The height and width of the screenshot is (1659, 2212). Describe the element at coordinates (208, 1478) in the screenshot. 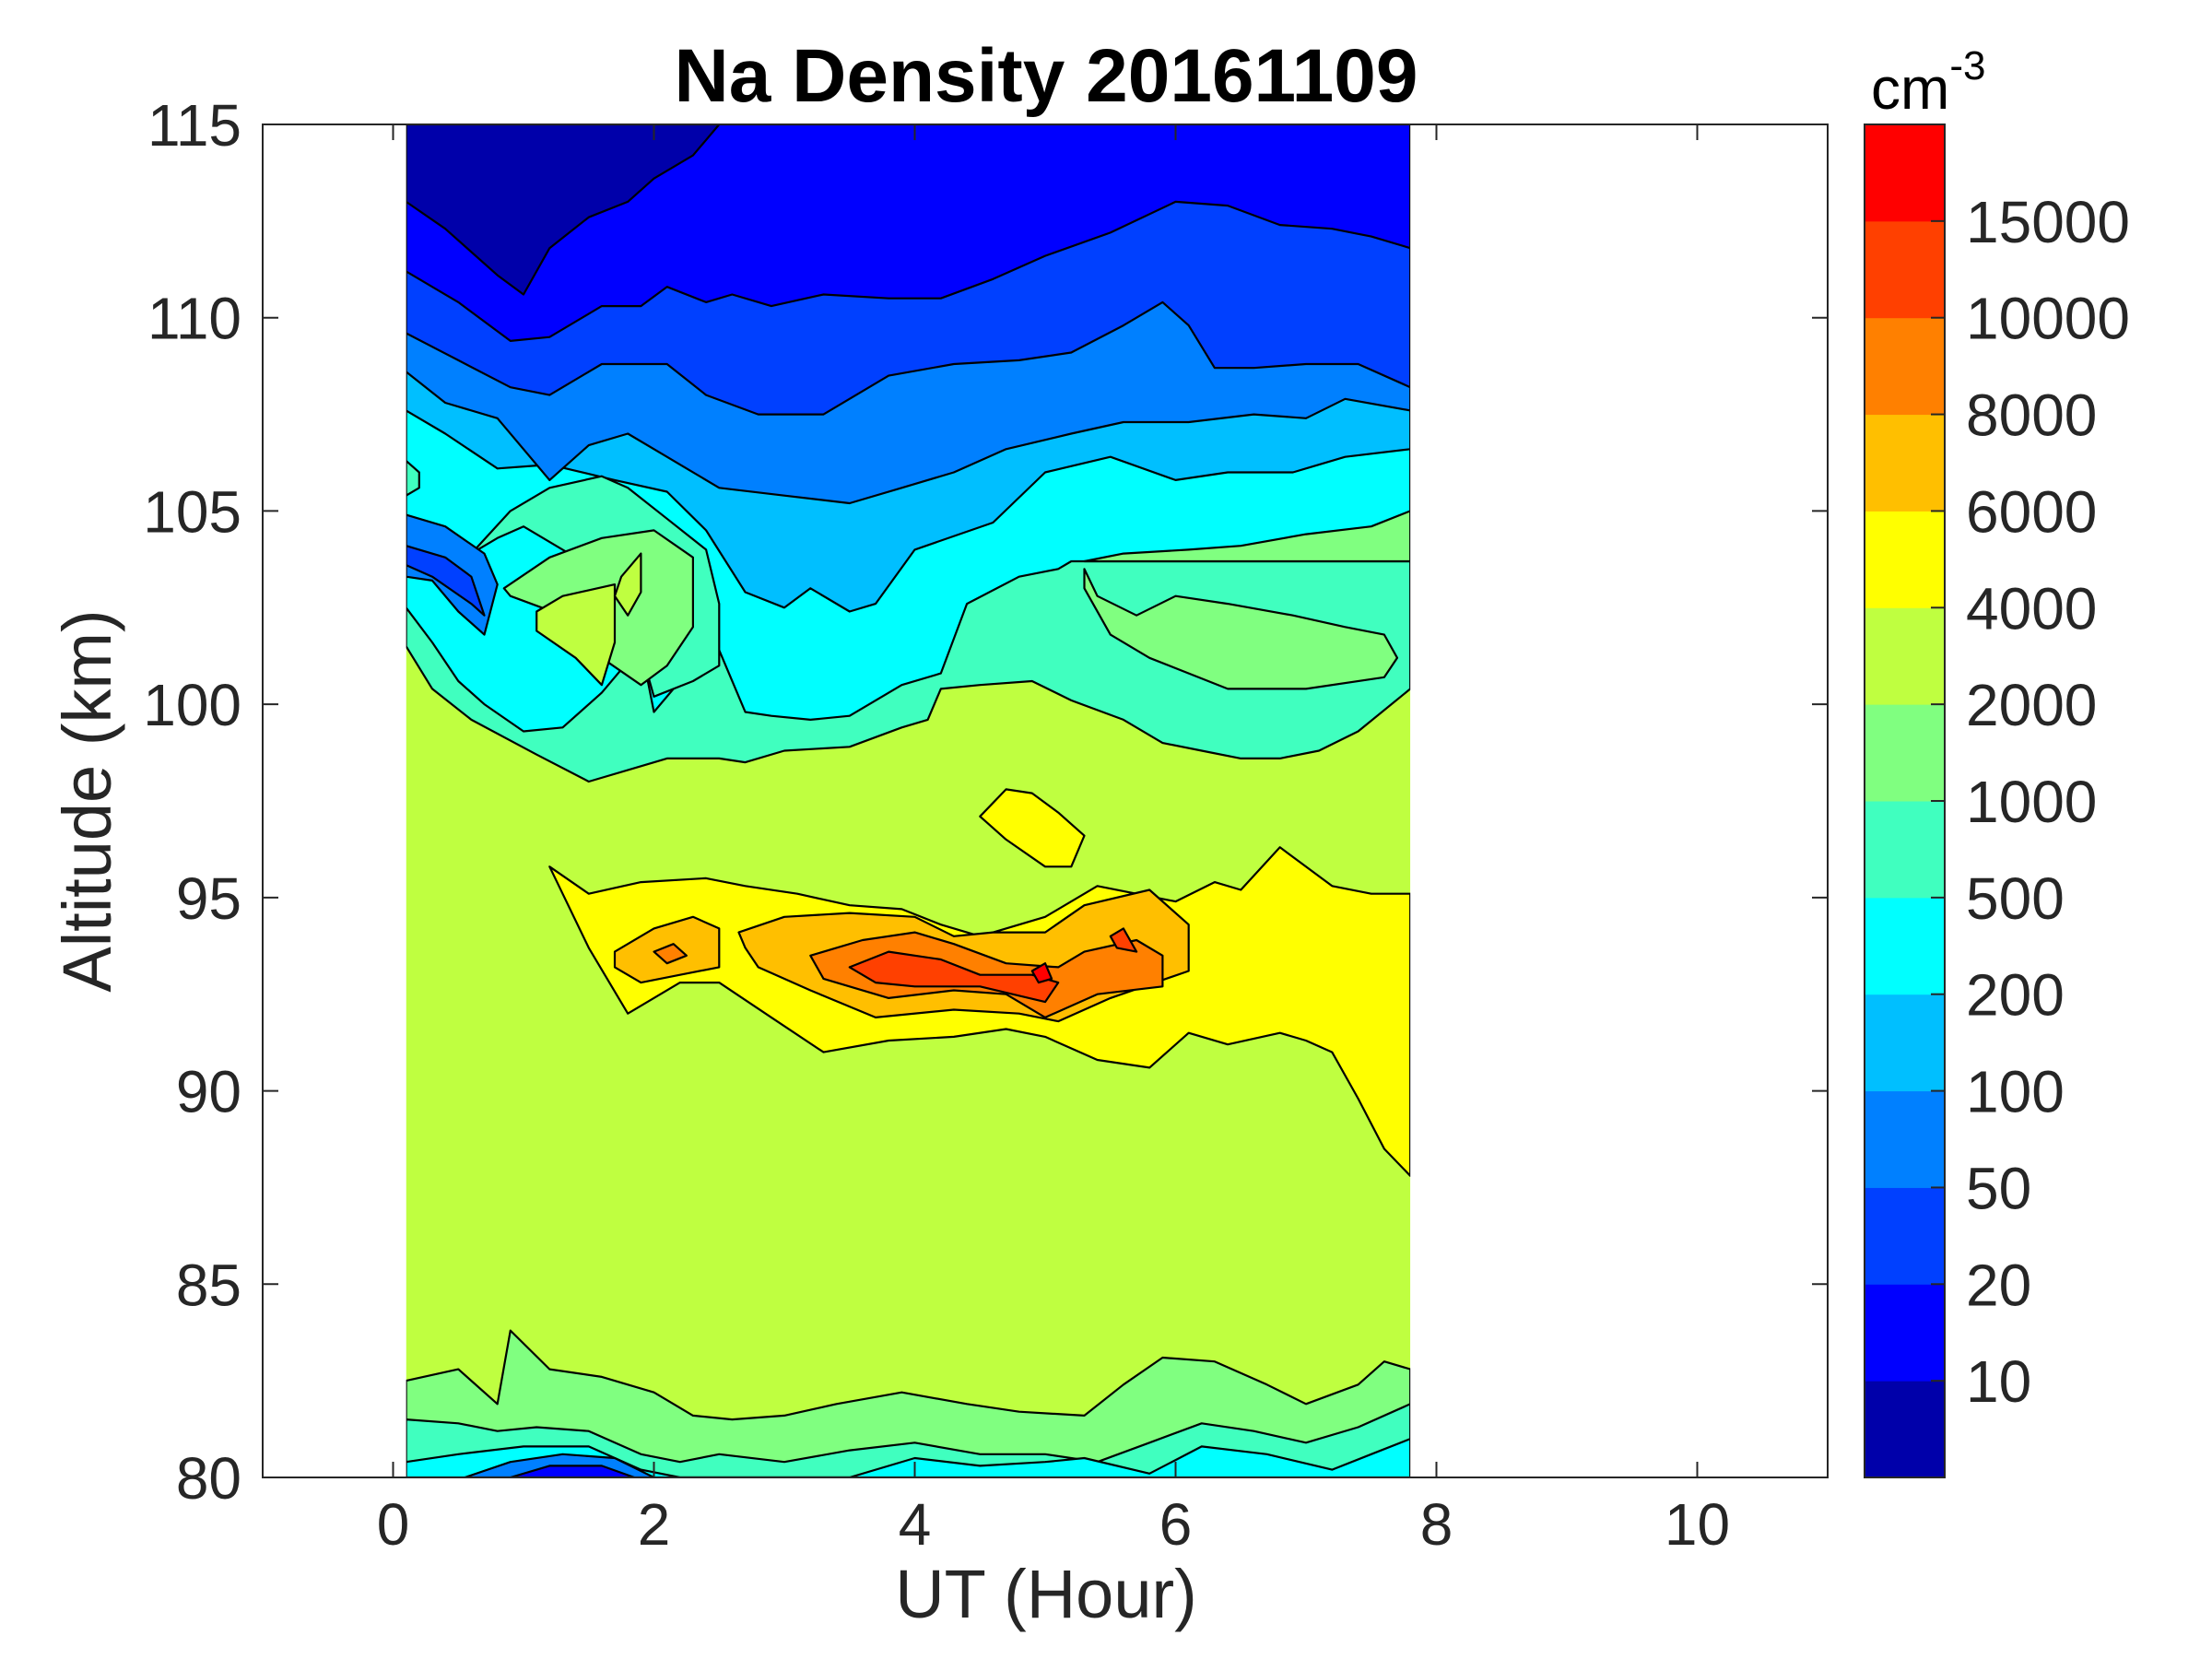

I see `y-tick-label: 80` at that location.